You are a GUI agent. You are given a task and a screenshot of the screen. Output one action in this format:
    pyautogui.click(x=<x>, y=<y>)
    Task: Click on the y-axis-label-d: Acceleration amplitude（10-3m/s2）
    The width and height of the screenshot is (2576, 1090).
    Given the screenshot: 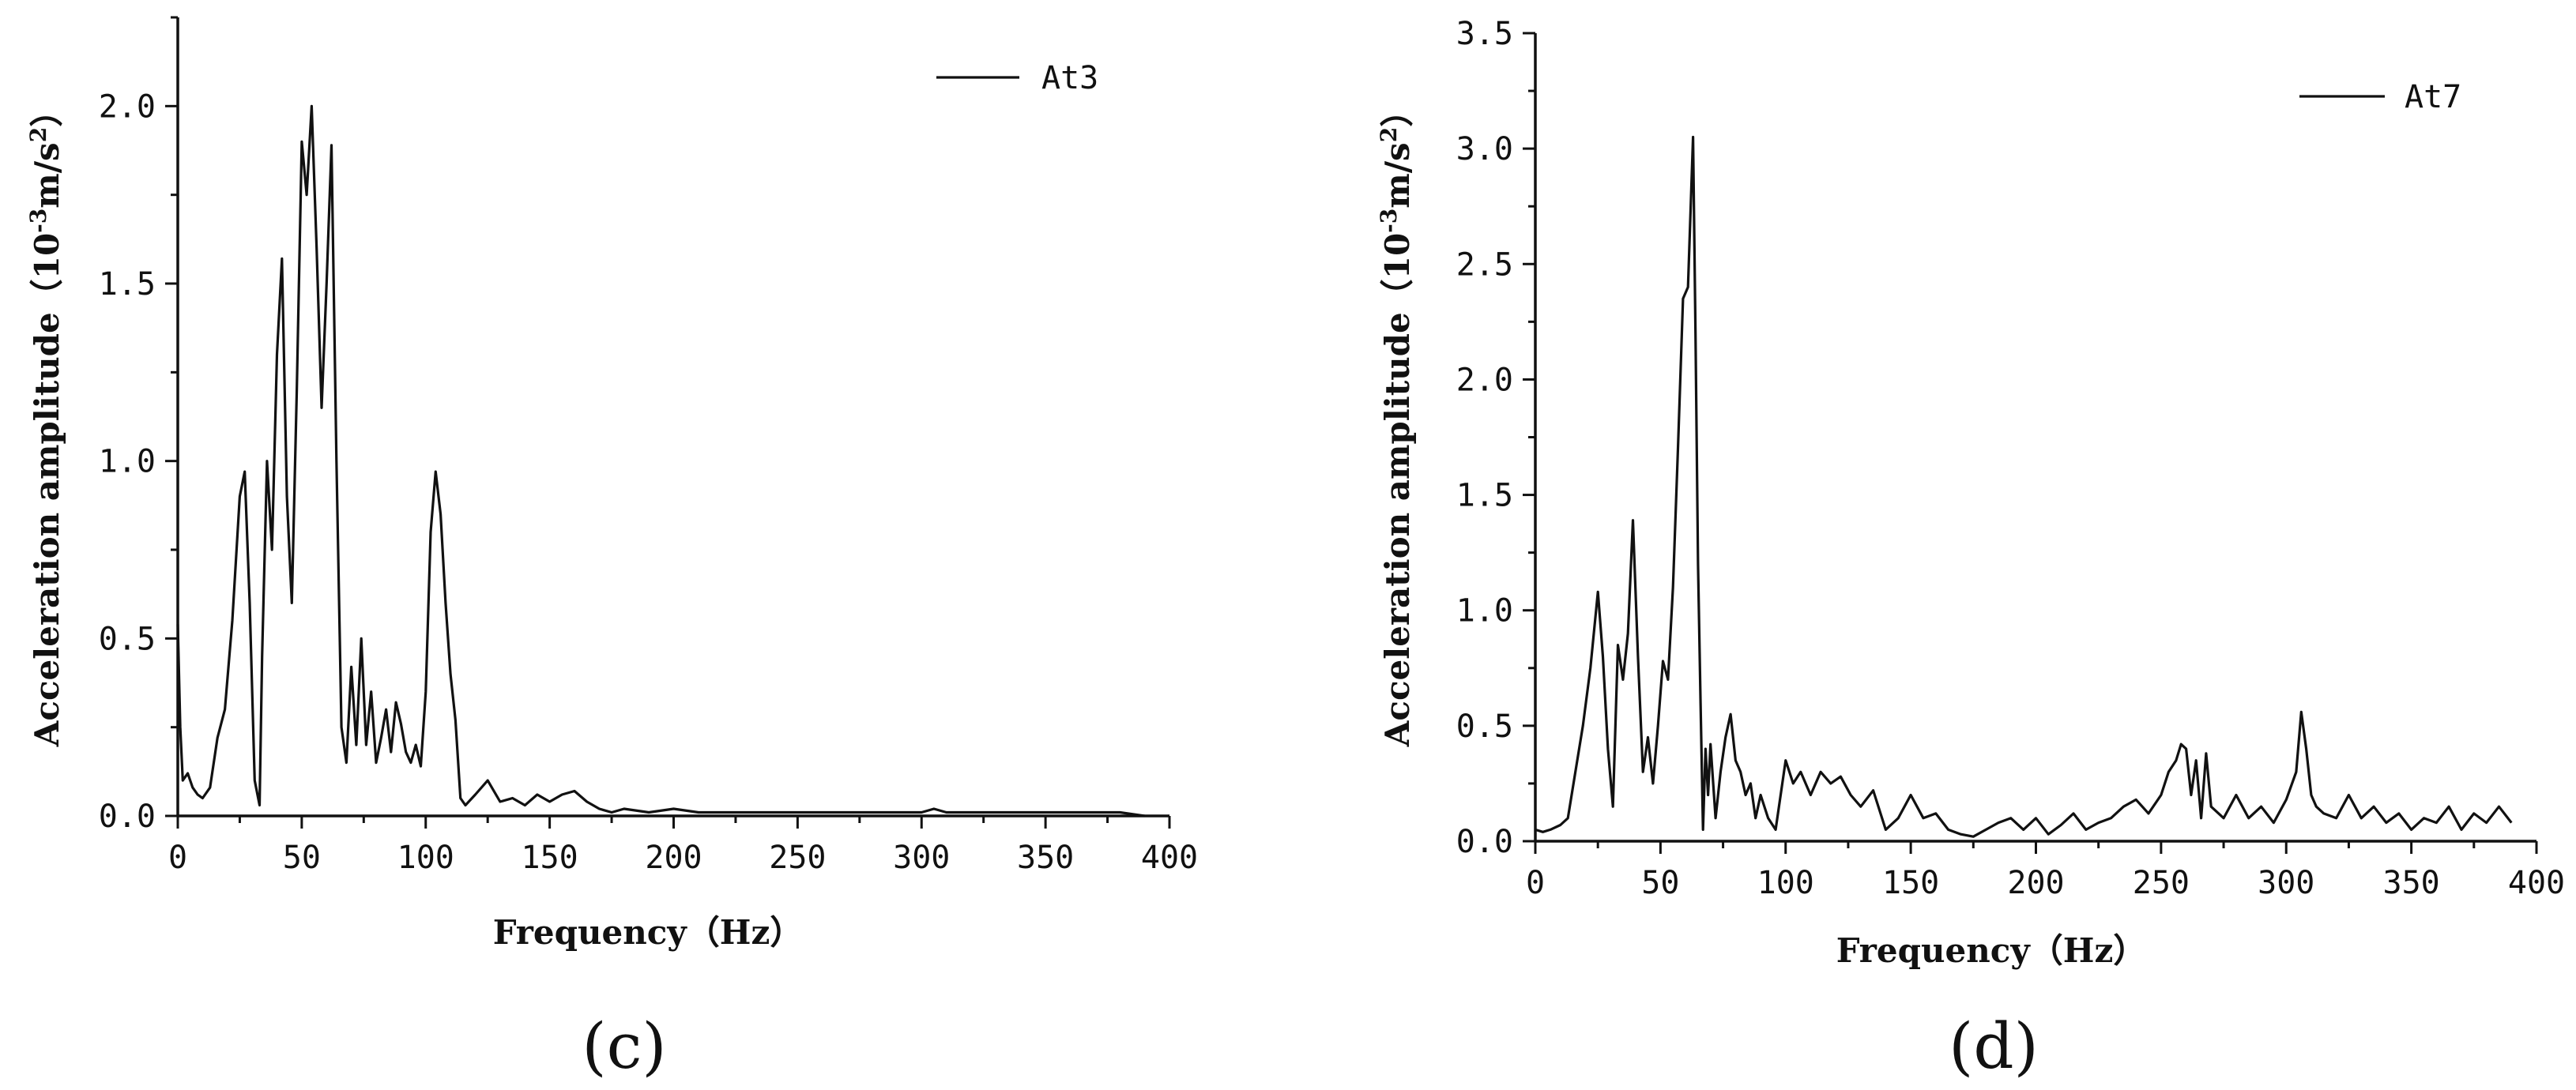 What is the action you would take?
    pyautogui.click(x=1396, y=420)
    